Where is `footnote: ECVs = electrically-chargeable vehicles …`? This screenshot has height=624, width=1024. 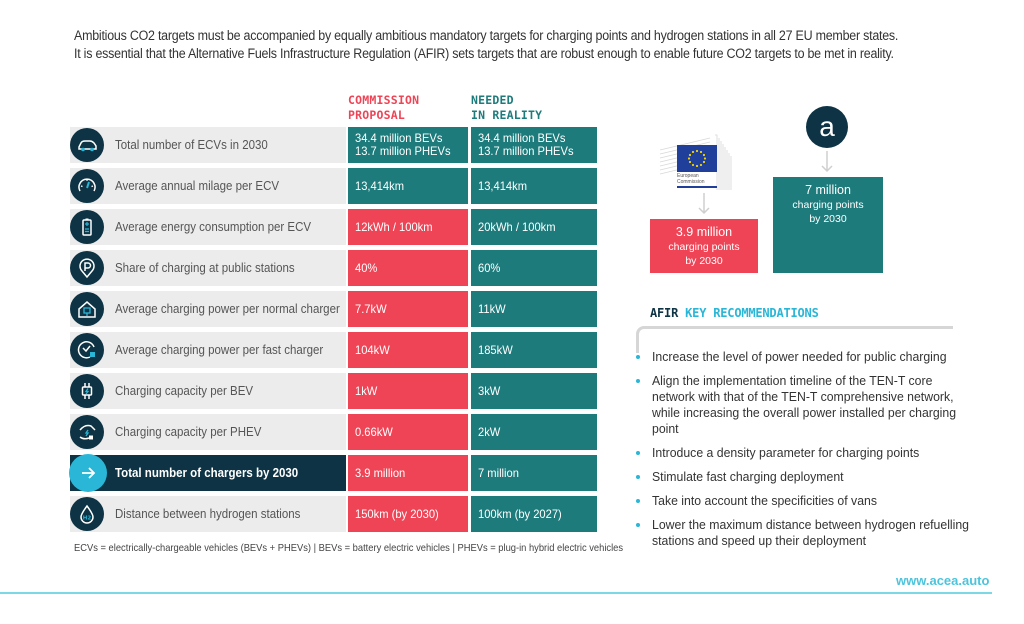
footnote: ECVs = electrically-chargeable vehicles … is located at coordinates (349, 548).